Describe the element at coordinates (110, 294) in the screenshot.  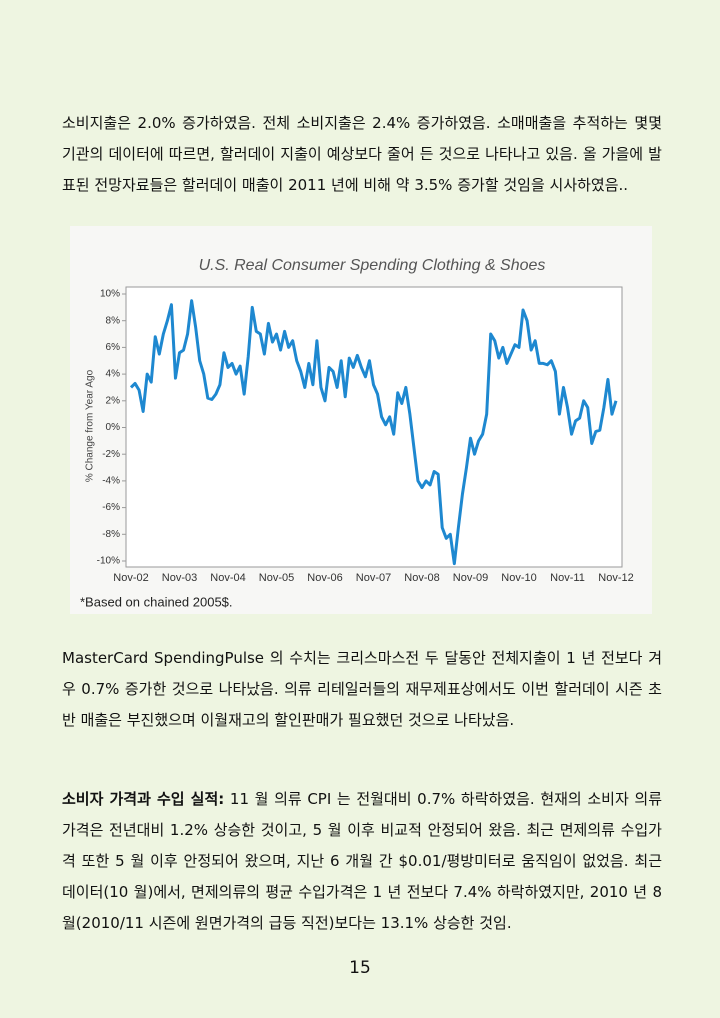
I see `y-tick-label: 10%` at that location.